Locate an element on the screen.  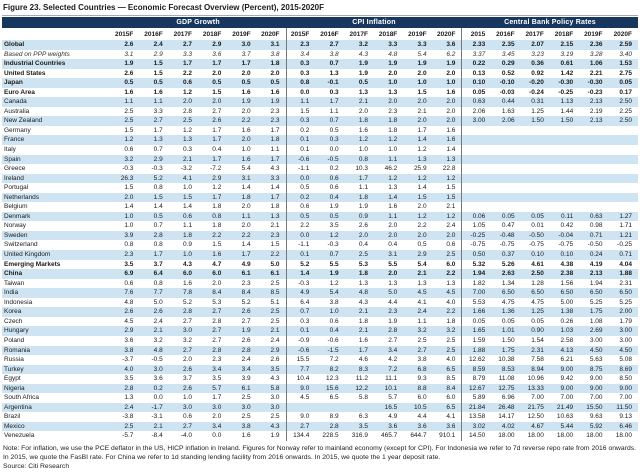
table-cell: 1.4 is located at coordinates (246, 245).